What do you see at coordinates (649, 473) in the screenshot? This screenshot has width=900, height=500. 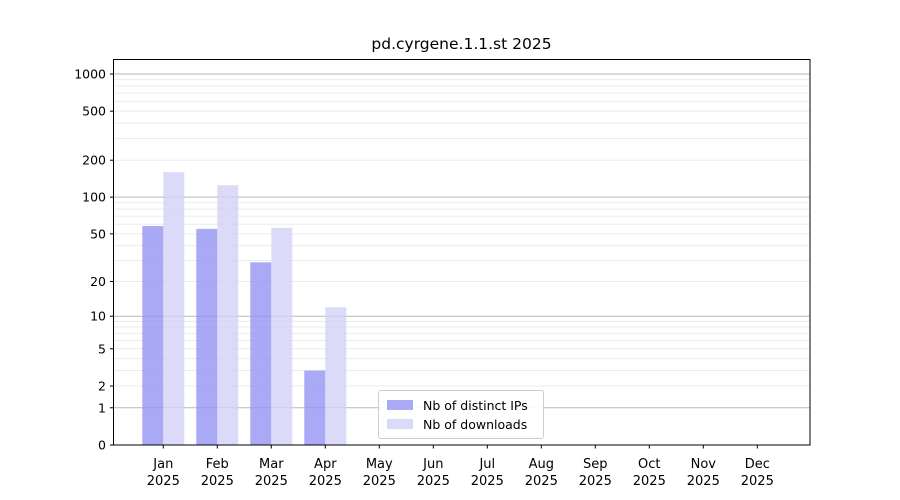 I see `x-tick-label-oct: Oct 2025` at bounding box center [649, 473].